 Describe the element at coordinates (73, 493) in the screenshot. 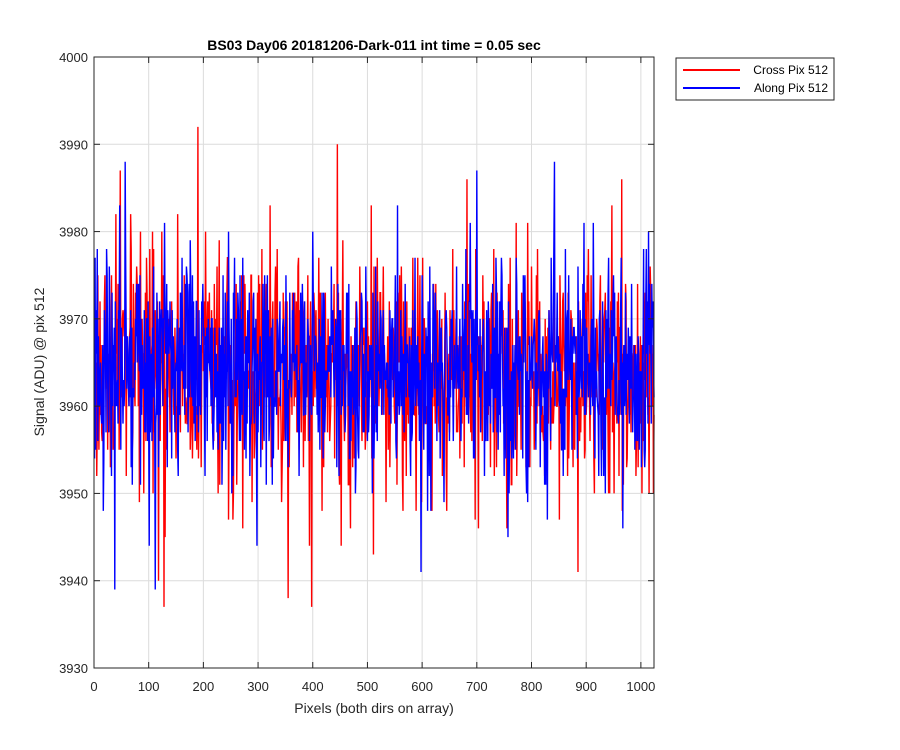

I see `y-tick-label: 3950` at that location.